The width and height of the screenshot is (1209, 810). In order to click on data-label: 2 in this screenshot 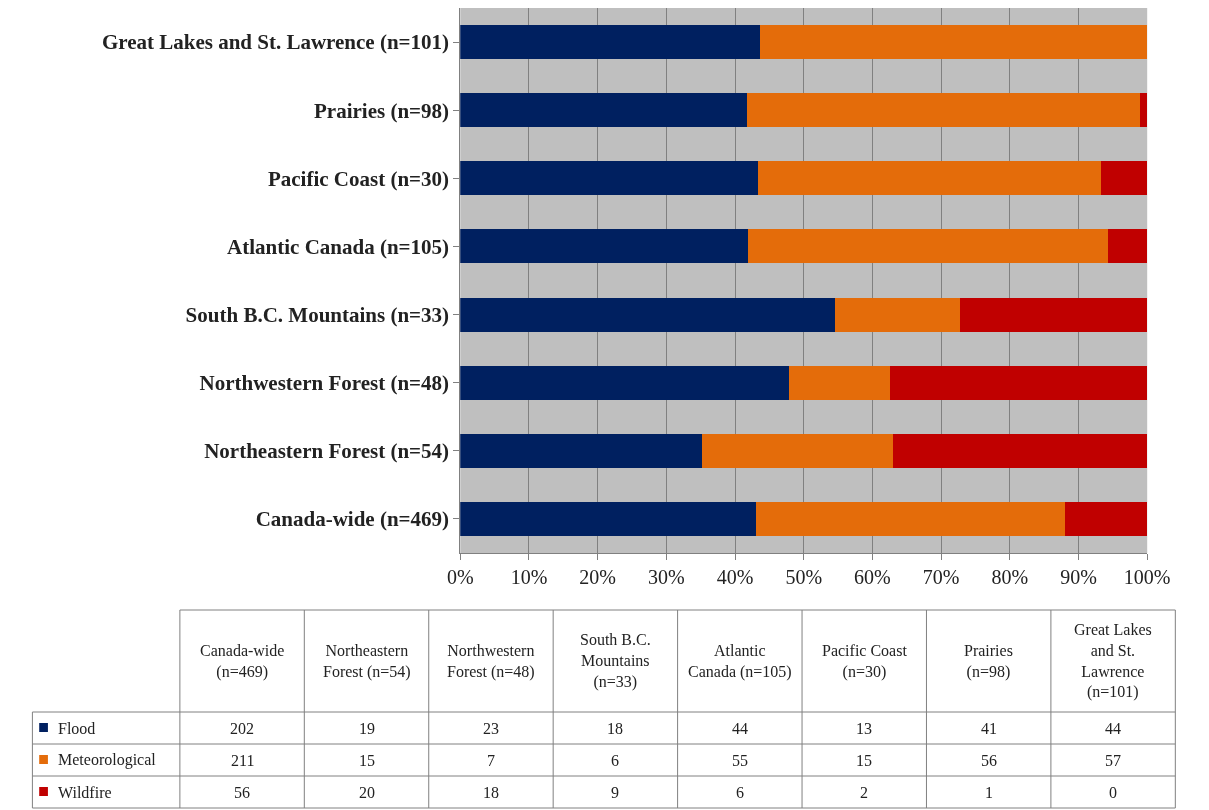, I will do `click(864, 792)`.